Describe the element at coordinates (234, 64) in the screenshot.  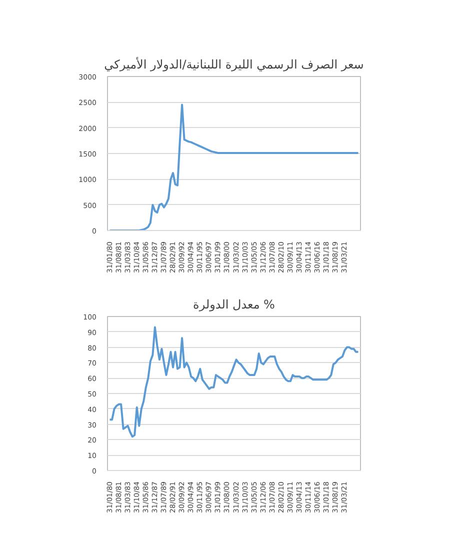
I see `chart-title: سعر الصرف الرسمي الليرة اللبنانية/الدولار الأميركي` at that location.